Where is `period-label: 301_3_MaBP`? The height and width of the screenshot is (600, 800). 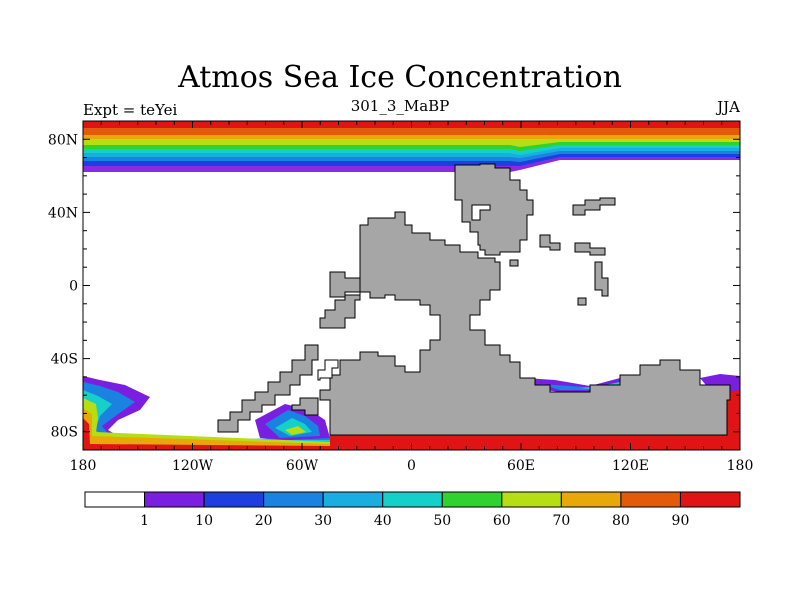 period-label: 301_3_MaBP is located at coordinates (400, 106).